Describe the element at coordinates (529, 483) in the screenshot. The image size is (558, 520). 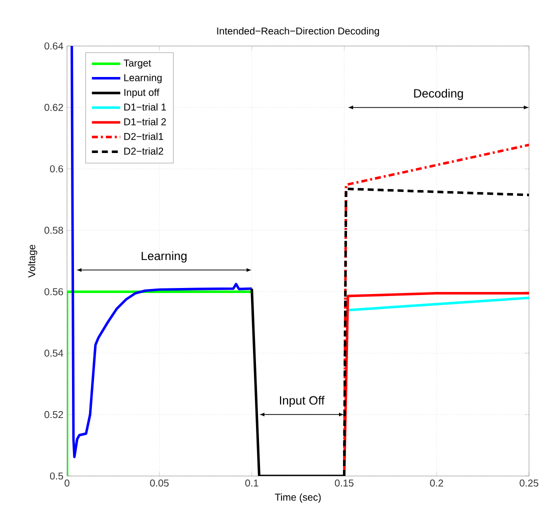
I see `x-tick-label: 0.25` at that location.